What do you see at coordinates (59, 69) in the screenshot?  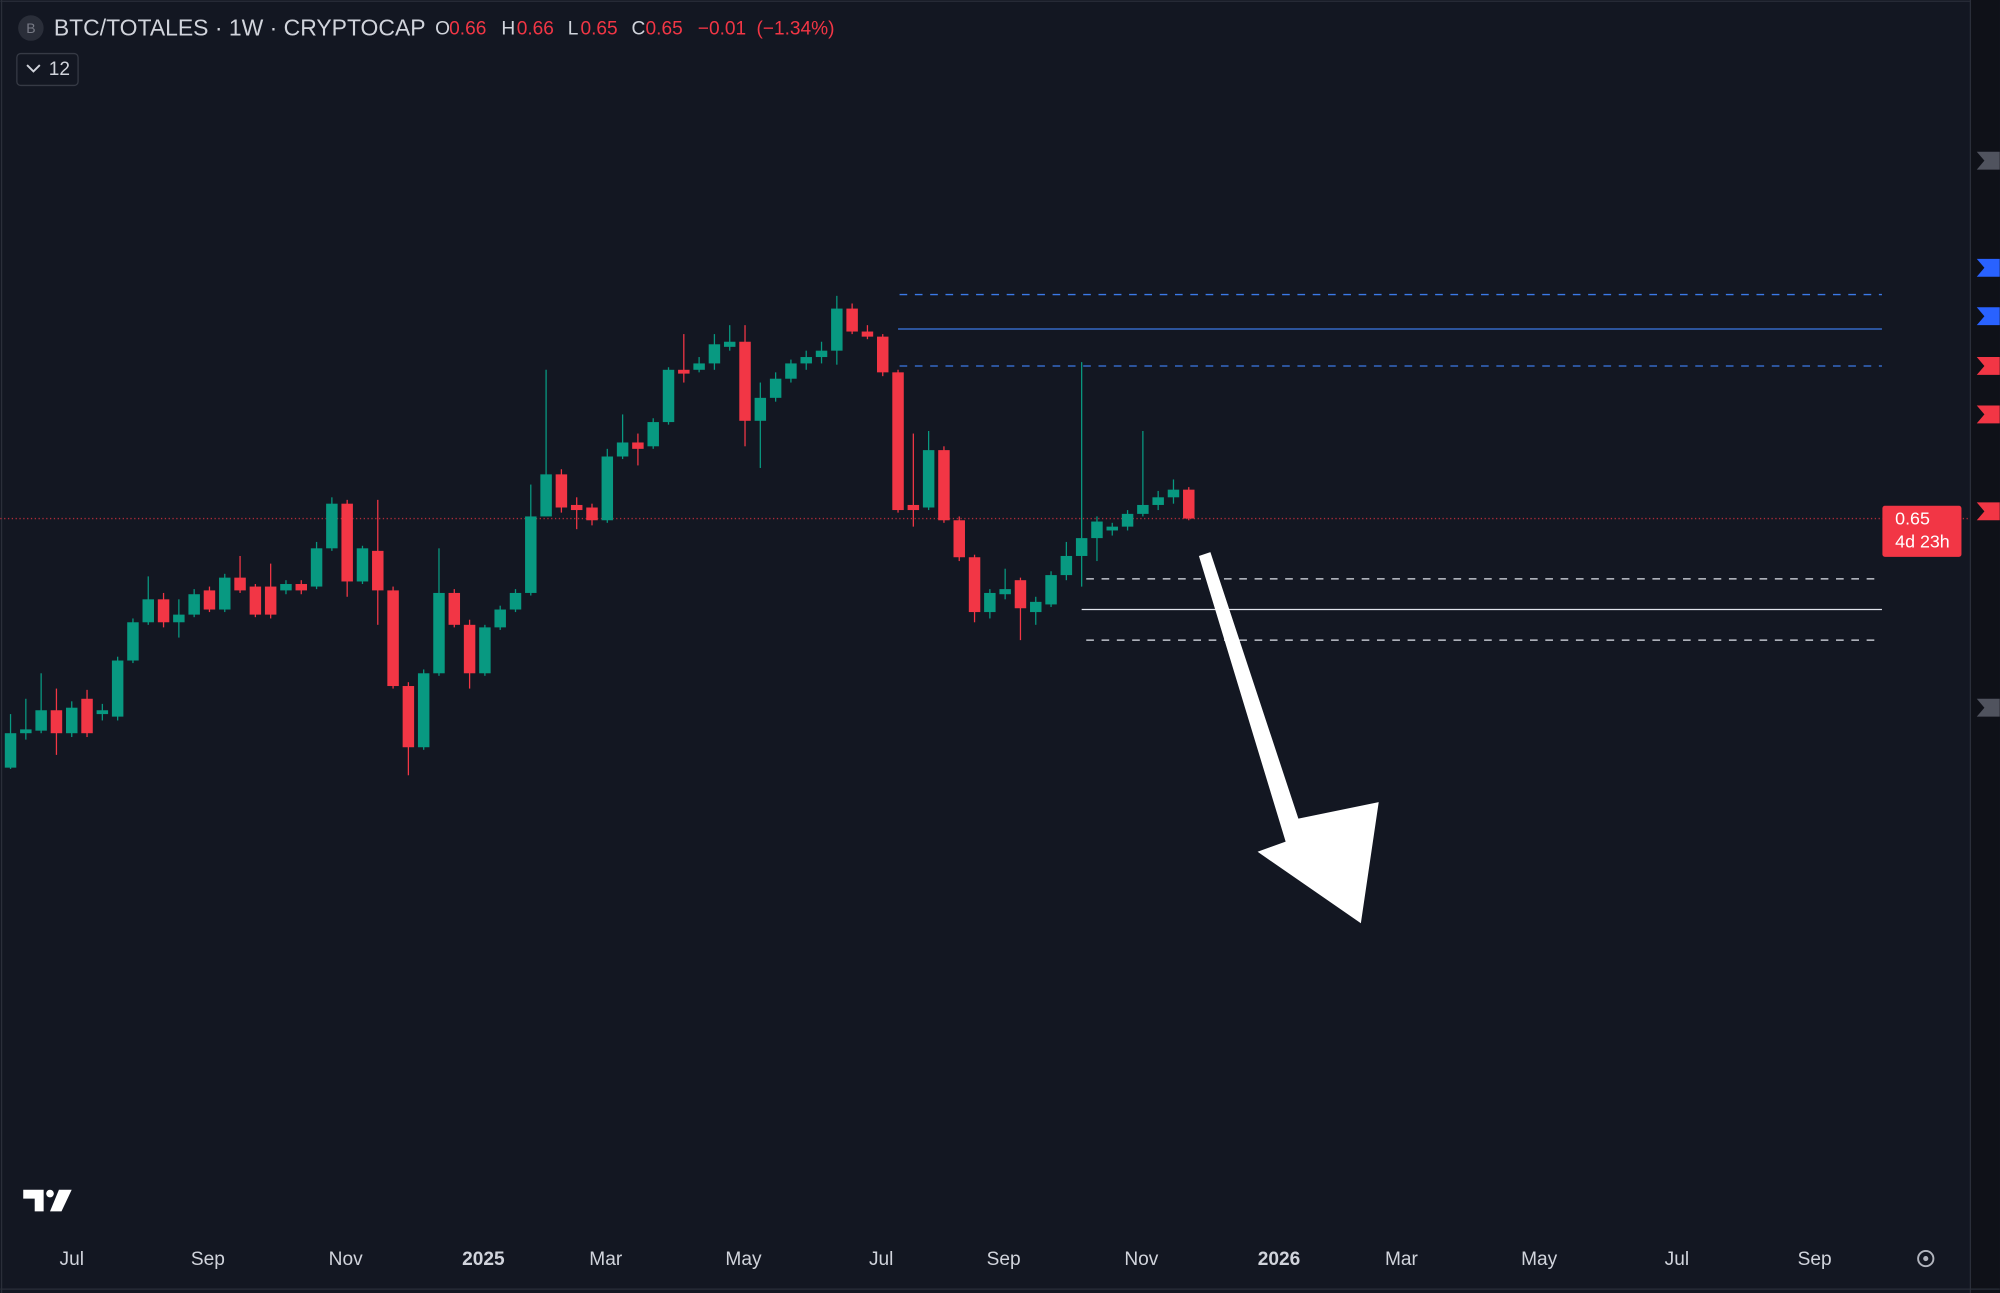 I see `indicators-count: 12` at bounding box center [59, 69].